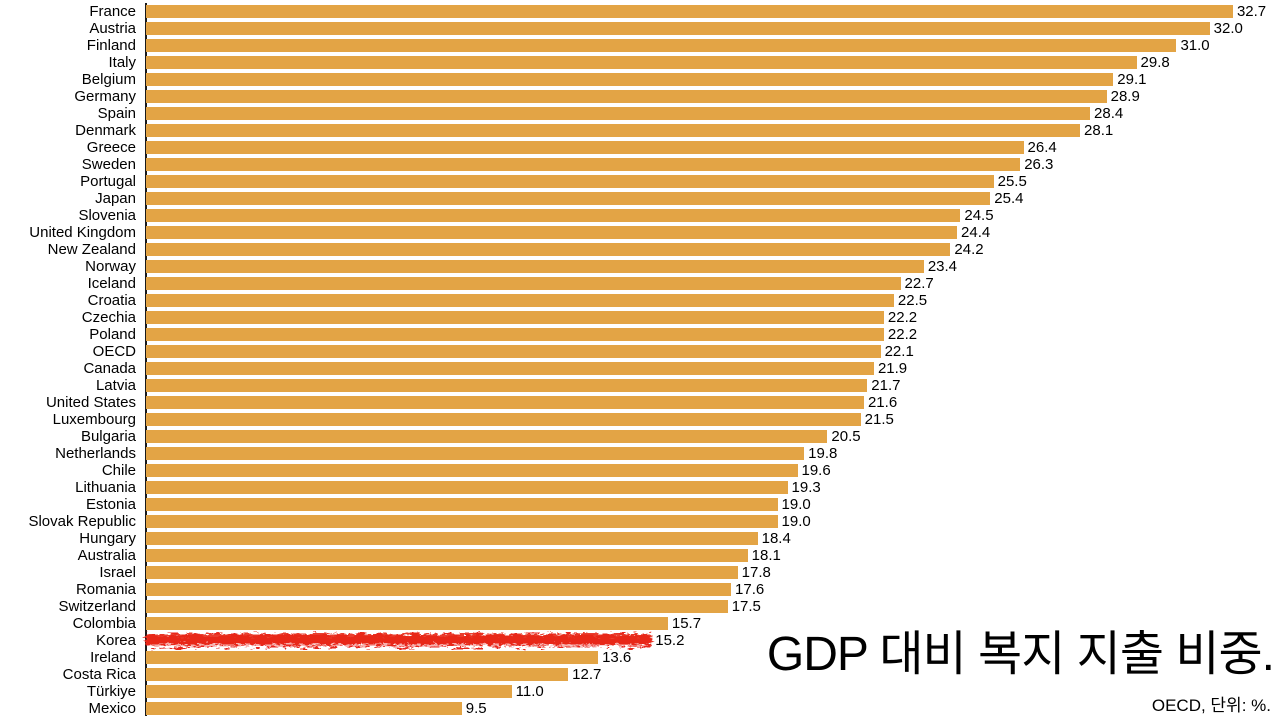 The width and height of the screenshot is (1280, 720). Describe the element at coordinates (99, 674) in the screenshot. I see `category-label: Costa Rica` at that location.